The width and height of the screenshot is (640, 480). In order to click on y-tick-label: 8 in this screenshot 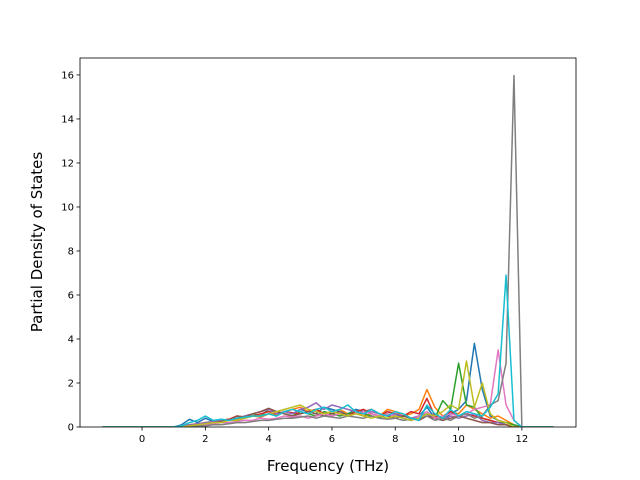, I will do `click(71, 251)`.